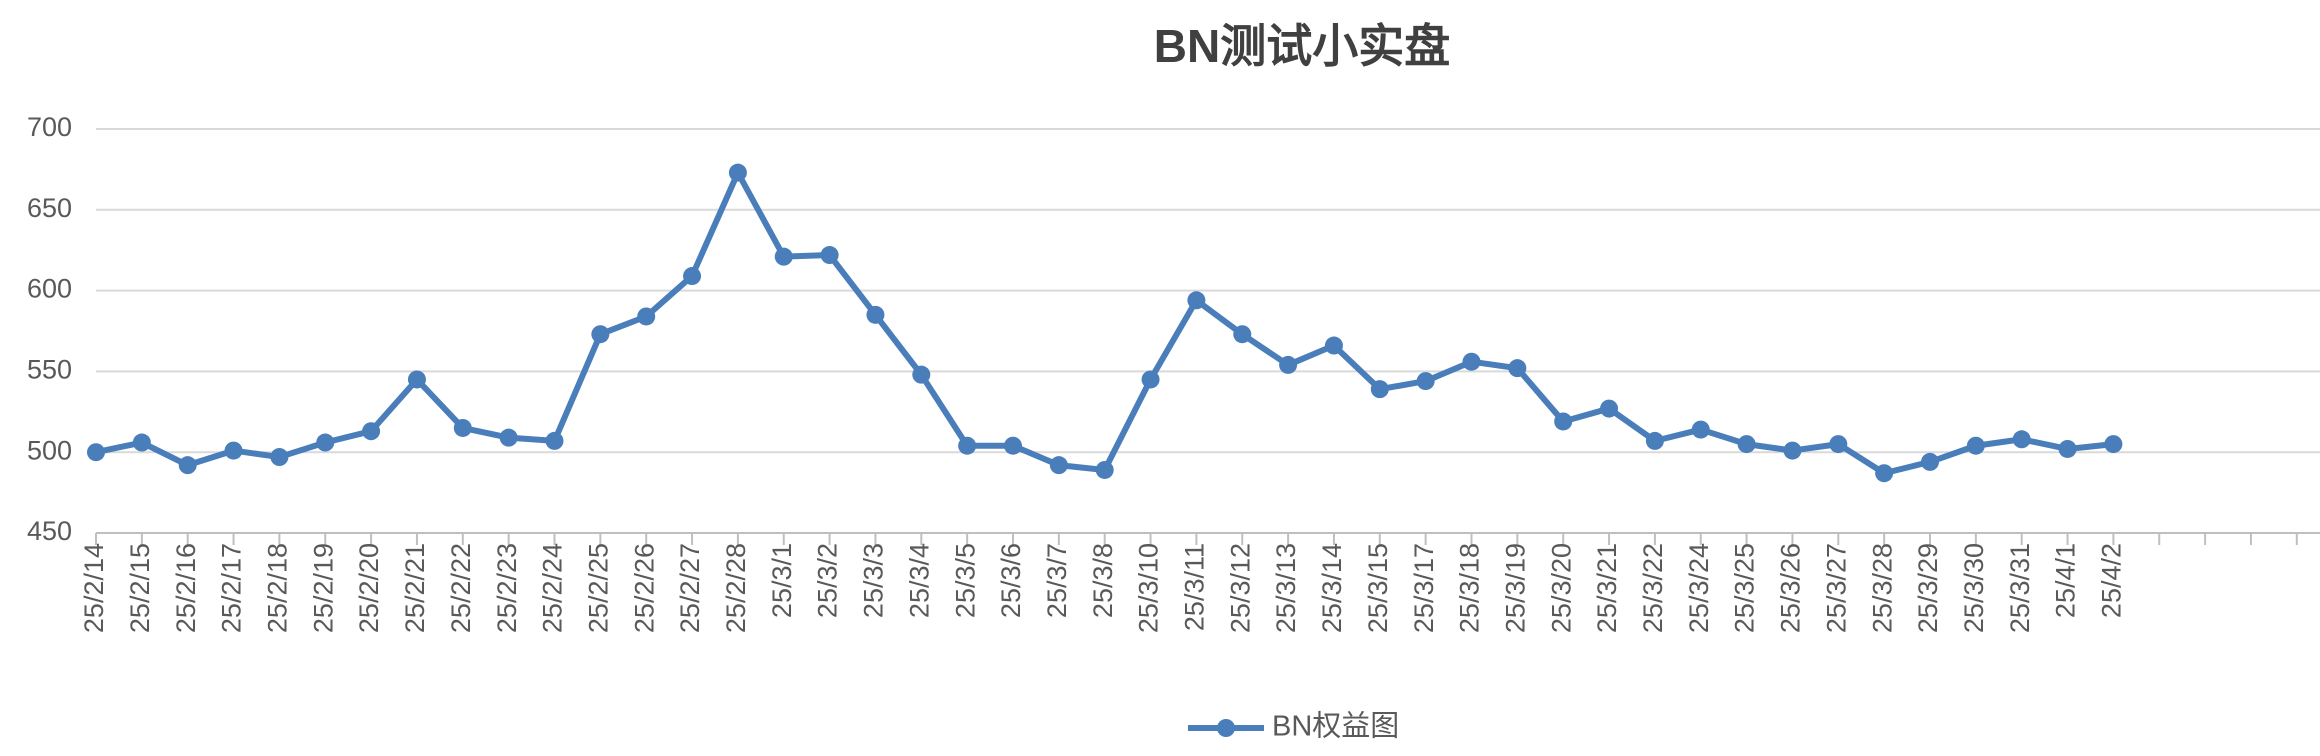 Image resolution: width=2320 pixels, height=756 pixels. What do you see at coordinates (1149, 588) in the screenshot?
I see `x-tick-label: 25/3/10` at bounding box center [1149, 588].